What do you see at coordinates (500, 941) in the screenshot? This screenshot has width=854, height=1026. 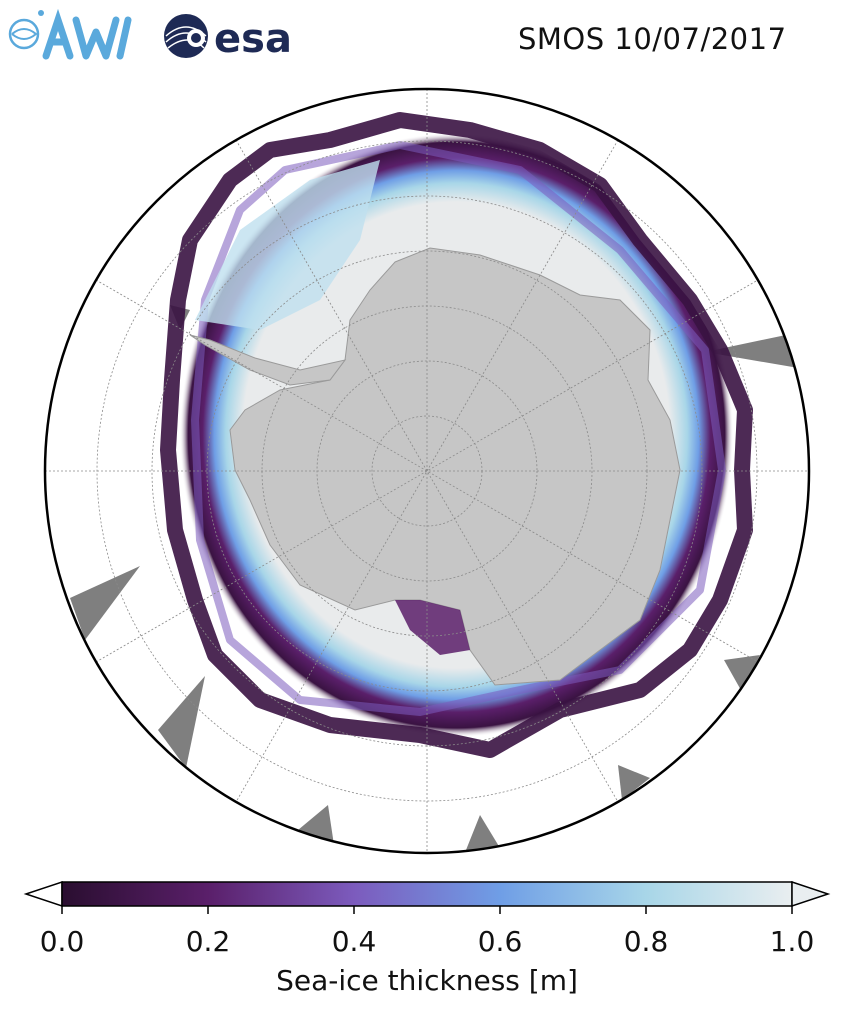 I see `colorbar-tick-label: 0.6` at bounding box center [500, 941].